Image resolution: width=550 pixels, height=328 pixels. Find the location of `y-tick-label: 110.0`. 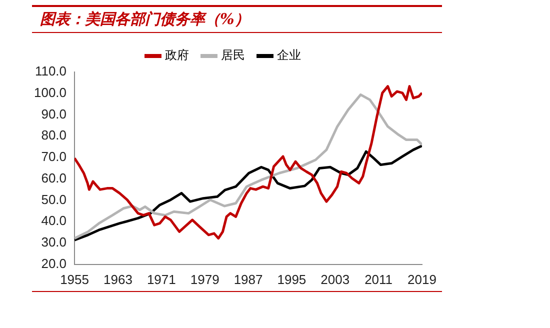

y-tick-label: 110.0 is located at coordinates (50, 71).